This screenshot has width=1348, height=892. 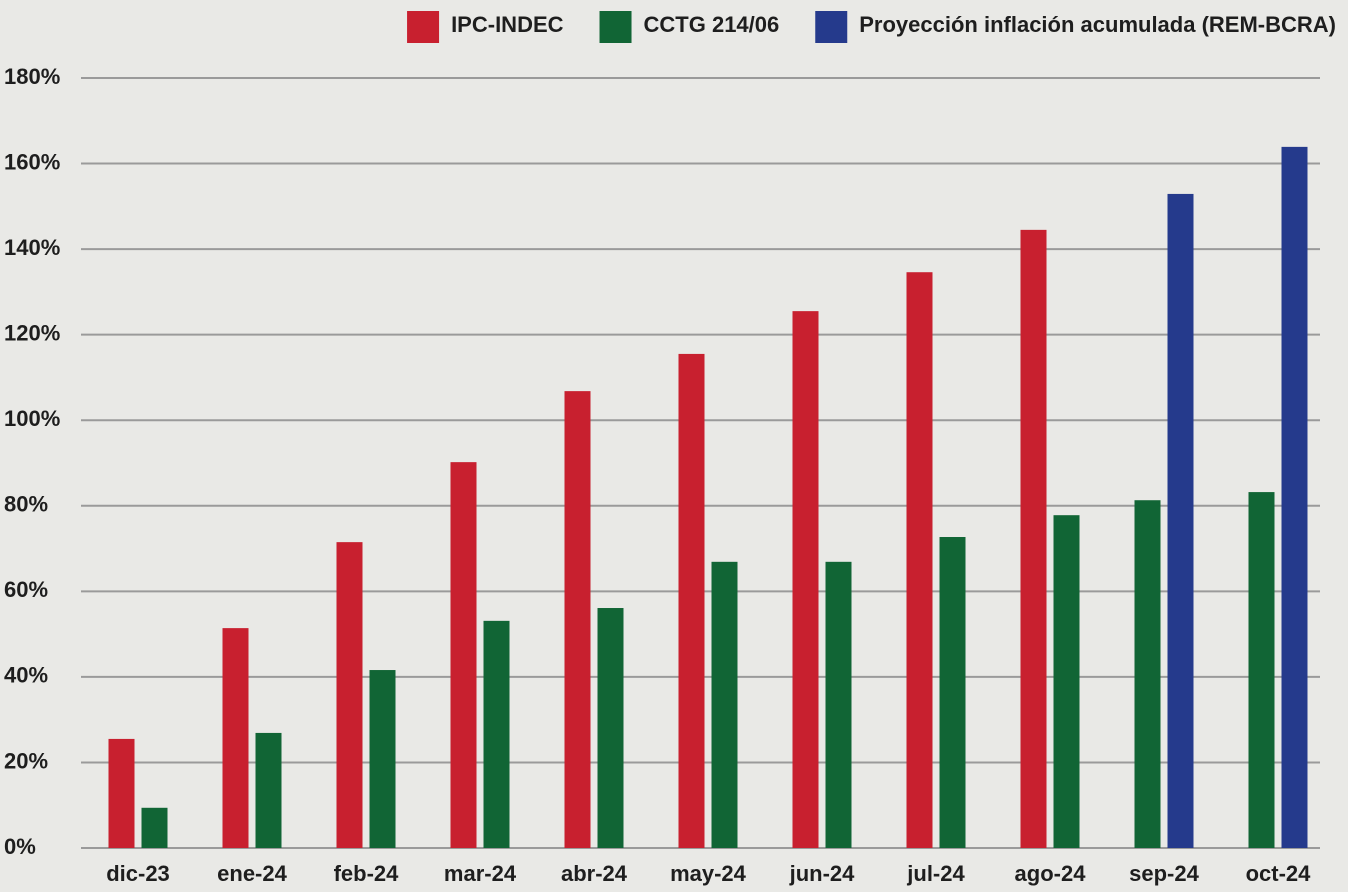 I want to click on y-tick-label: 140%, so click(x=32, y=247).